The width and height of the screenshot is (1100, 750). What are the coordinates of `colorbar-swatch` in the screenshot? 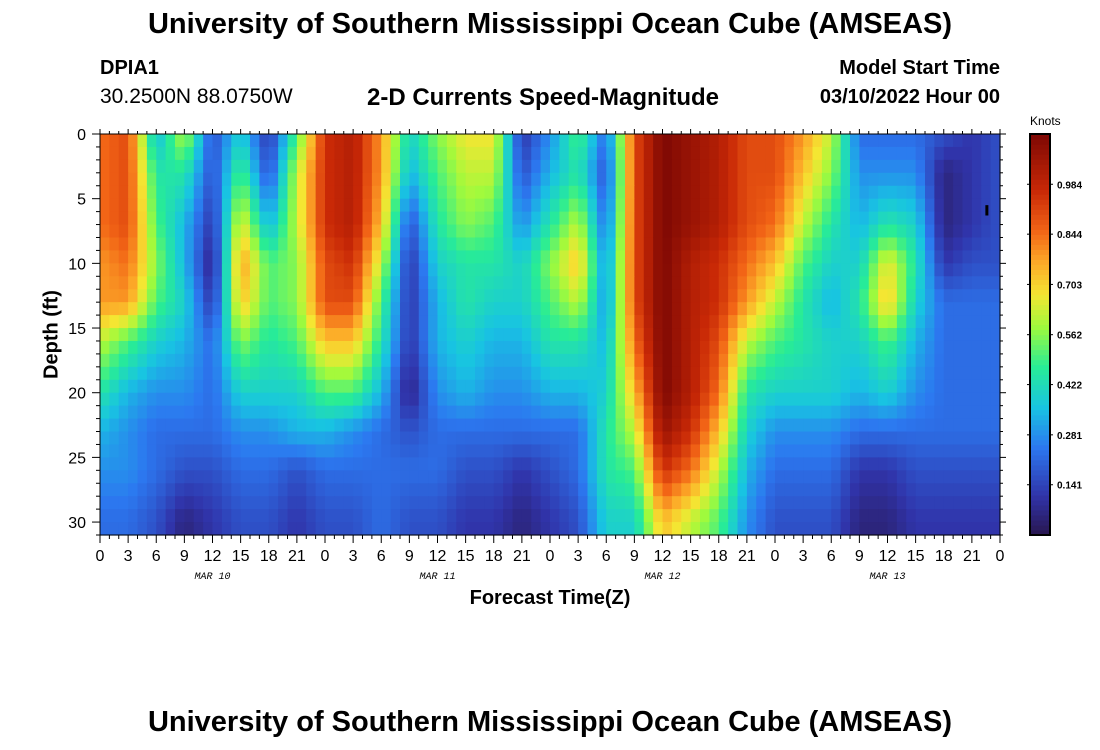 It's located at (1040, 492).